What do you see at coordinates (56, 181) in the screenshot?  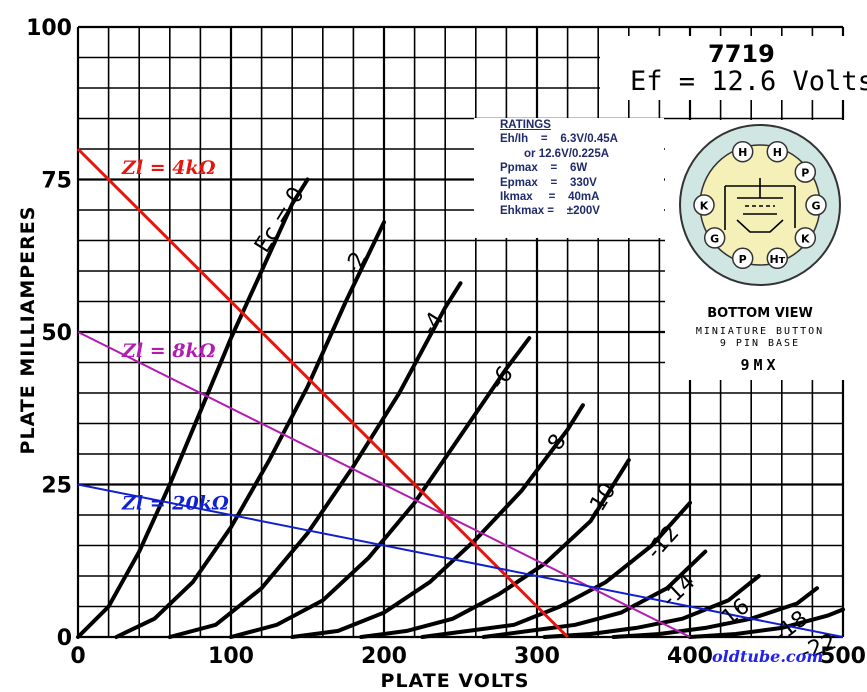 I see `y-tick-label: 75` at bounding box center [56, 181].